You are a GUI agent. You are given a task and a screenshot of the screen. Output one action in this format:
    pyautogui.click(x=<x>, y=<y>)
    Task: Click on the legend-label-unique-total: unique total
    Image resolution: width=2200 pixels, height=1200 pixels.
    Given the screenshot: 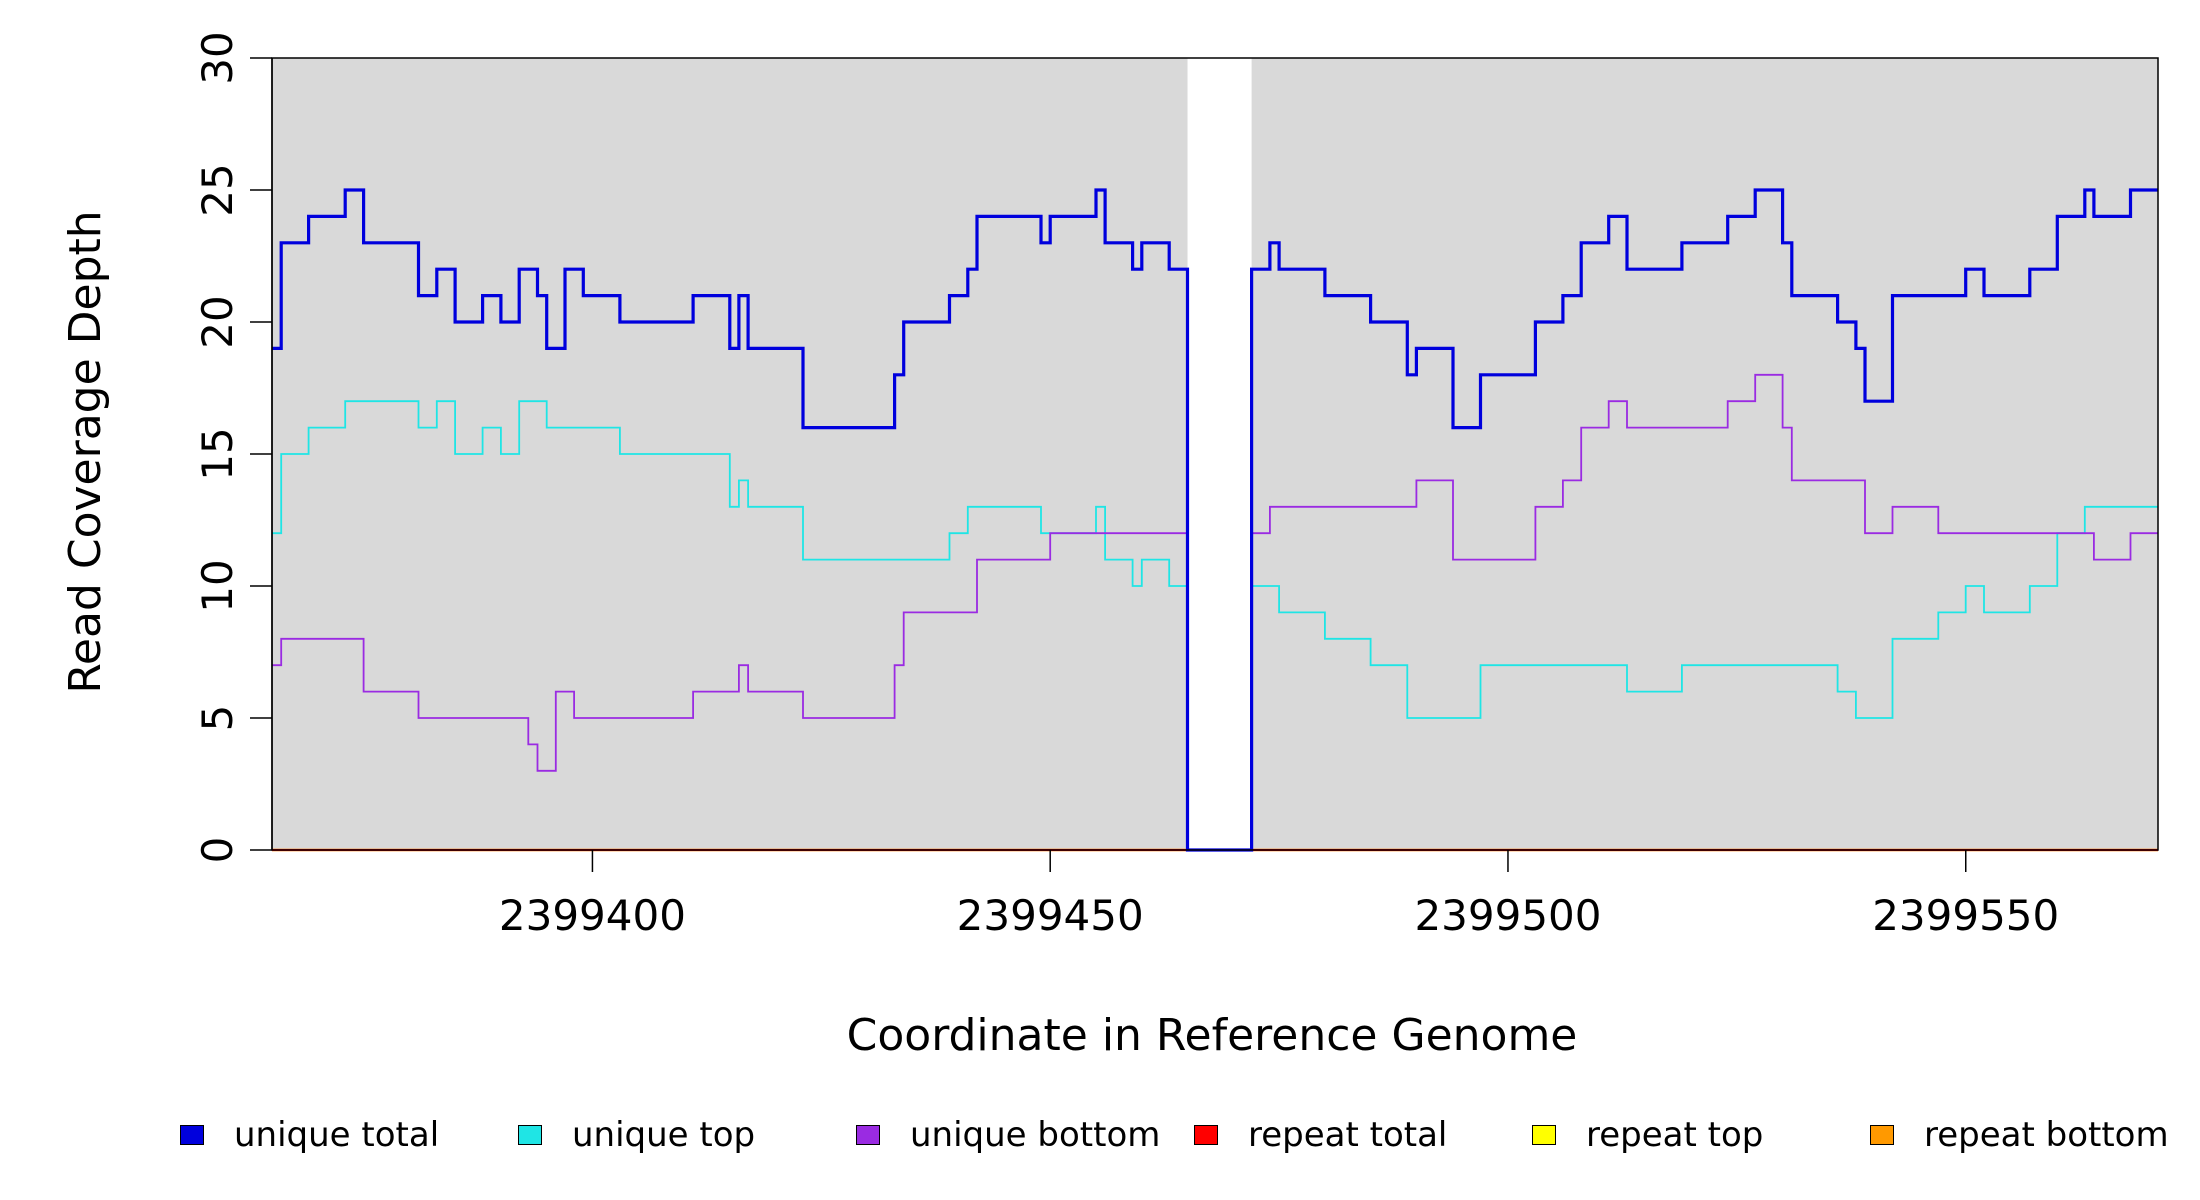 What is the action you would take?
    pyautogui.click(x=337, y=1135)
    